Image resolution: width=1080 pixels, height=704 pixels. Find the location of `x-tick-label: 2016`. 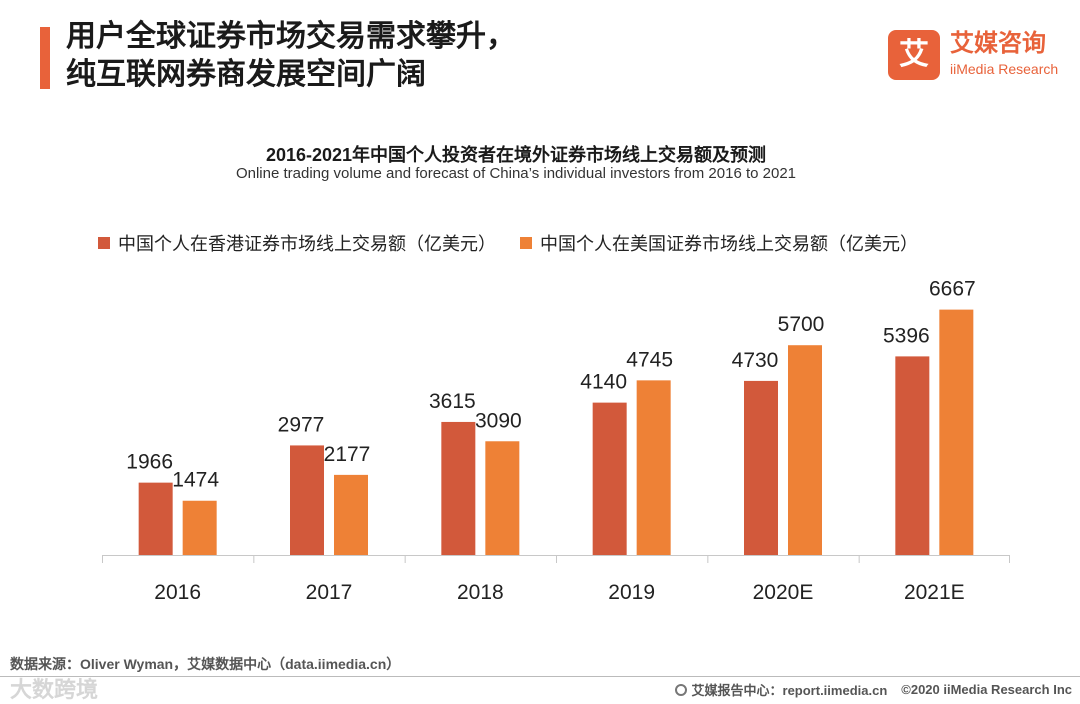

x-tick-label: 2016 is located at coordinates (177, 592).